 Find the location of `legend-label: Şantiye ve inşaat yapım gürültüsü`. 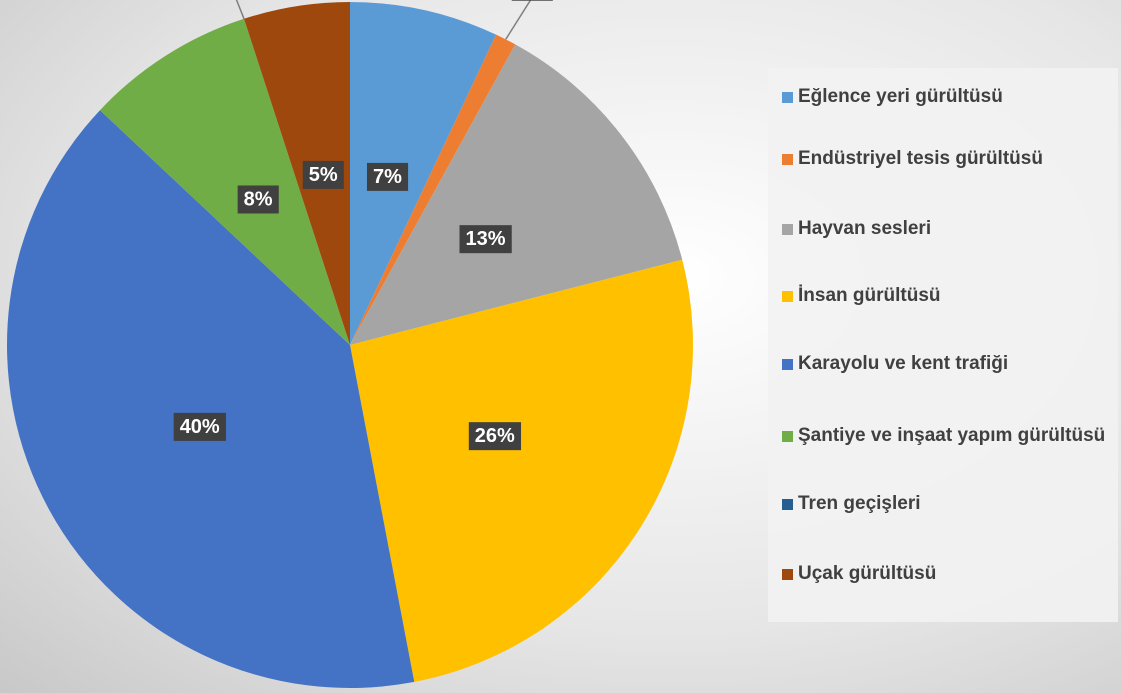

legend-label: Şantiye ve inşaat yapım gürültüsü is located at coordinates (952, 435).